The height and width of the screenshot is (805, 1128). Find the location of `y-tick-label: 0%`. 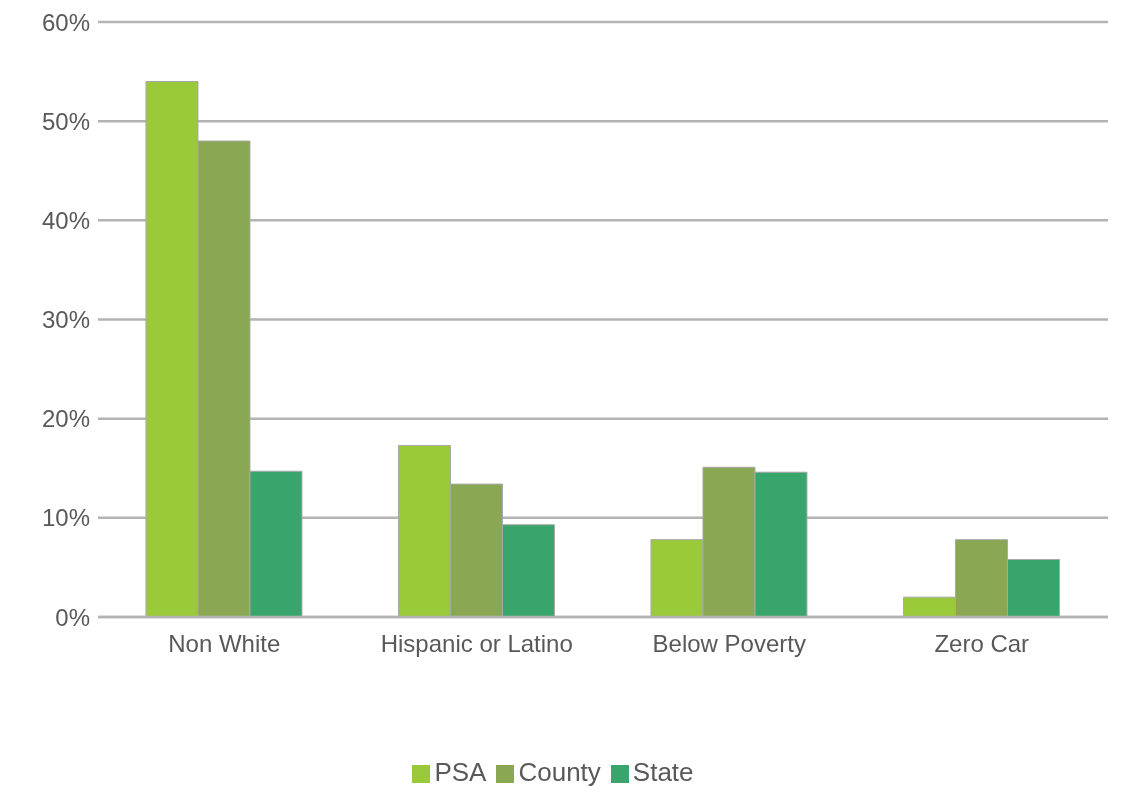

y-tick-label: 0% is located at coordinates (72, 617).